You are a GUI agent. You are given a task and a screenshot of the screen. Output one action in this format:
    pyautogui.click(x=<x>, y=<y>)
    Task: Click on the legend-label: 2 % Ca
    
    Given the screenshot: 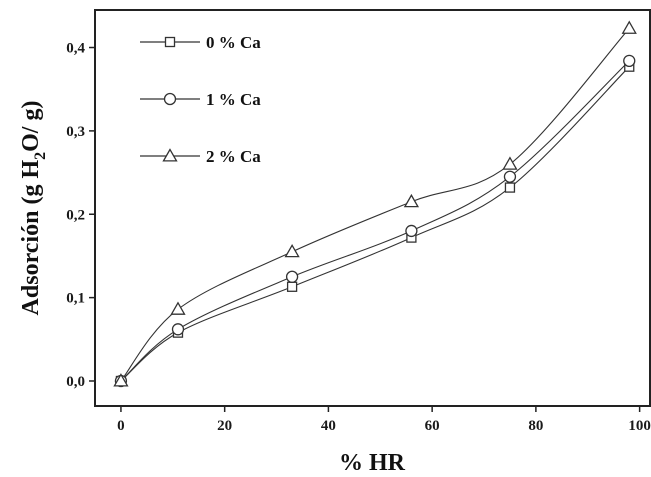 What is the action you would take?
    pyautogui.click(x=233, y=156)
    